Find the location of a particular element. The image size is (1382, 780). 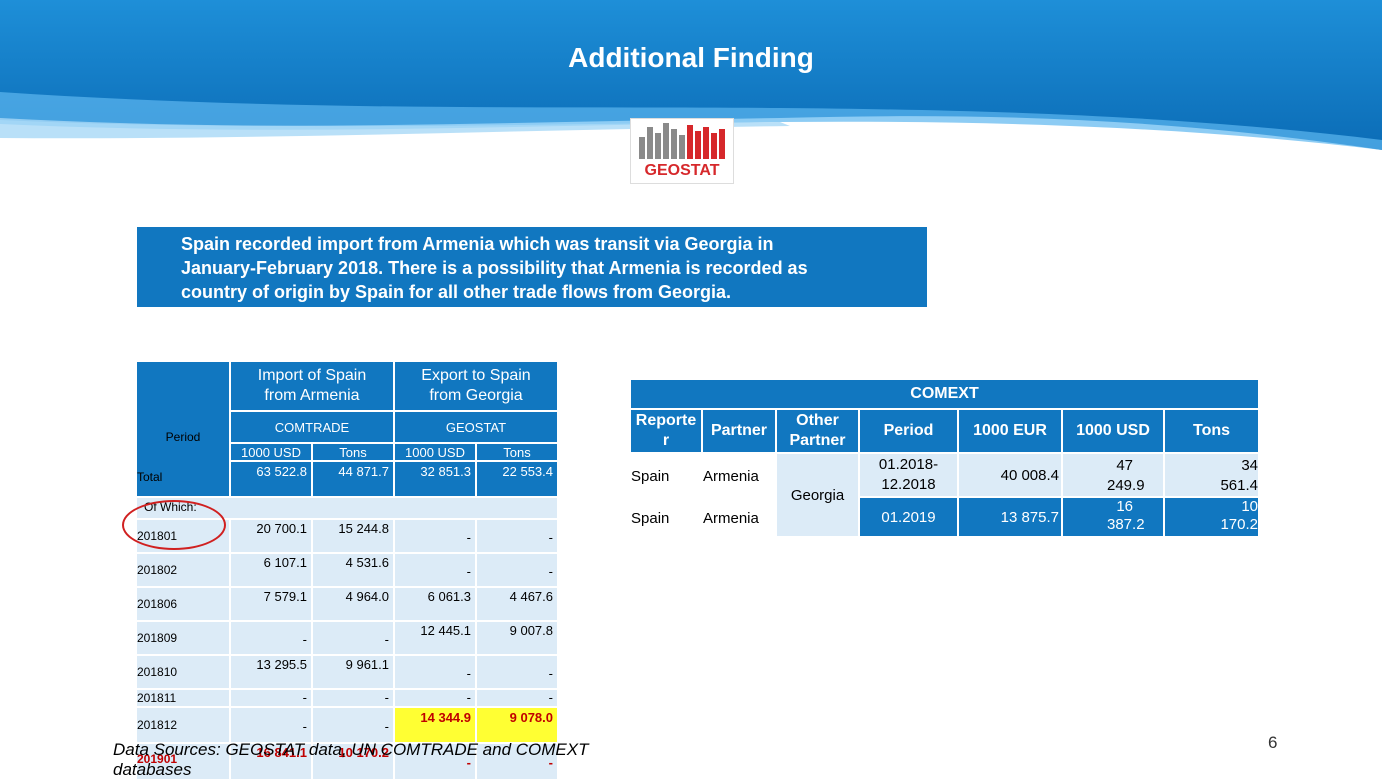

partner-header: Partner is located at coordinates (739, 431).